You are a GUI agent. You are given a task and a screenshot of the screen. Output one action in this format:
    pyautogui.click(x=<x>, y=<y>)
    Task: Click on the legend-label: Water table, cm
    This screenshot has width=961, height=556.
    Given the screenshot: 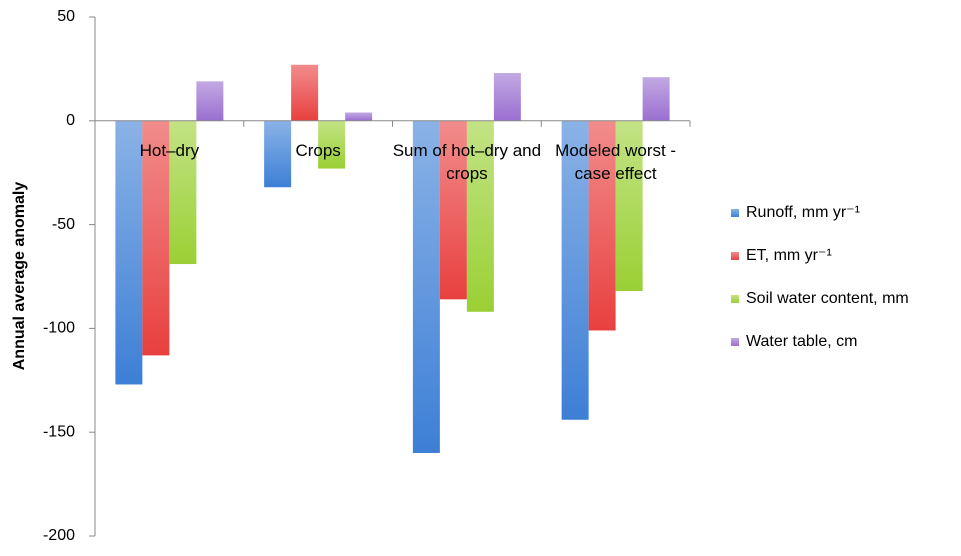 What is the action you would take?
    pyautogui.click(x=801, y=341)
    